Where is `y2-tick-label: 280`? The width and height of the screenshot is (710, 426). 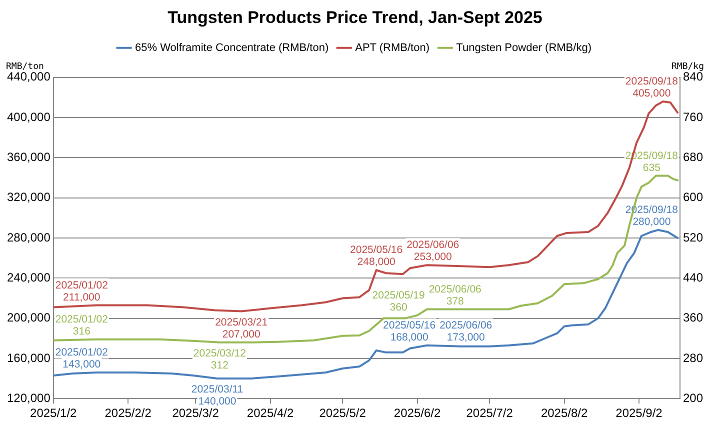 y2-tick-label: 280 is located at coordinates (693, 357).